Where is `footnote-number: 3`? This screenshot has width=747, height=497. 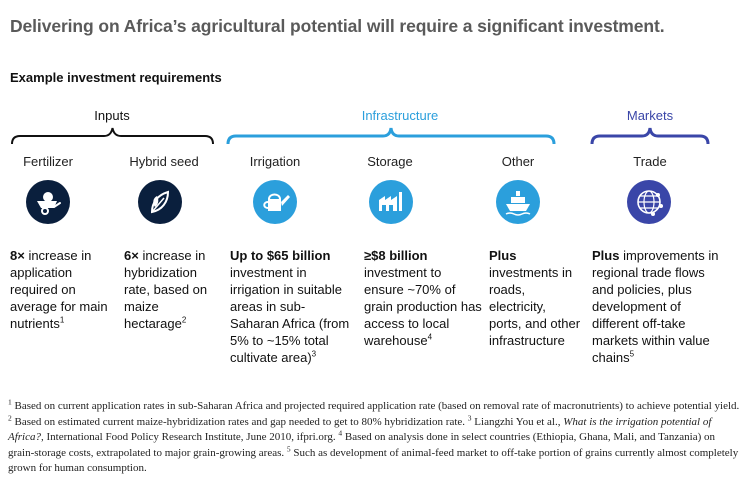 footnote-number: 3 is located at coordinates (469, 417).